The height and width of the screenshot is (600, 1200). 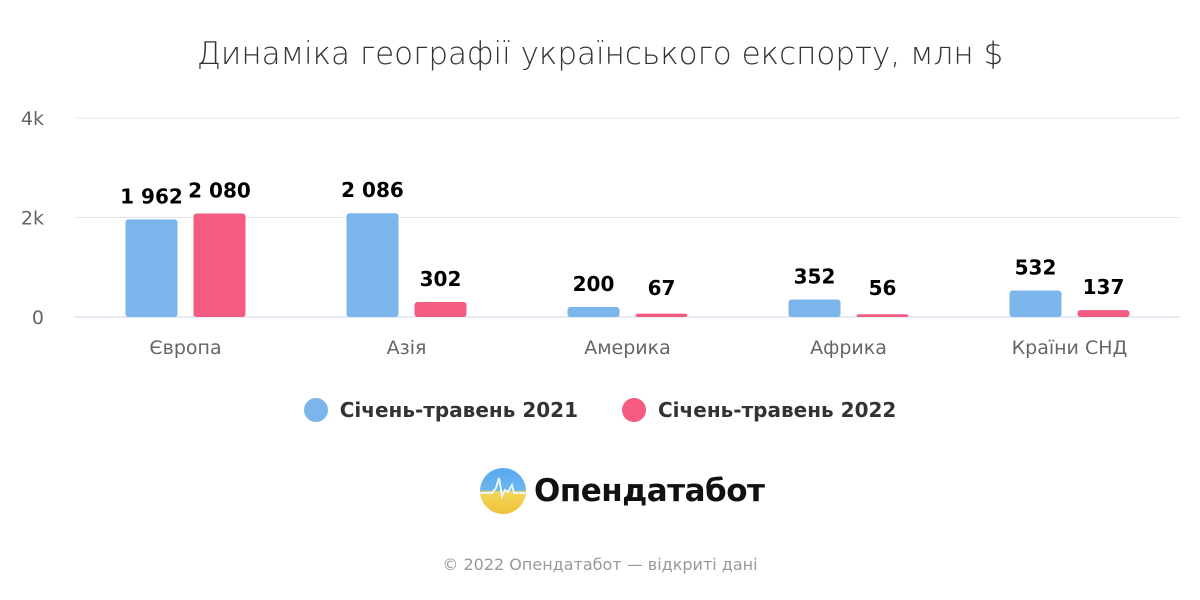 What do you see at coordinates (441, 279) in the screenshot?
I see `data-label: 302` at bounding box center [441, 279].